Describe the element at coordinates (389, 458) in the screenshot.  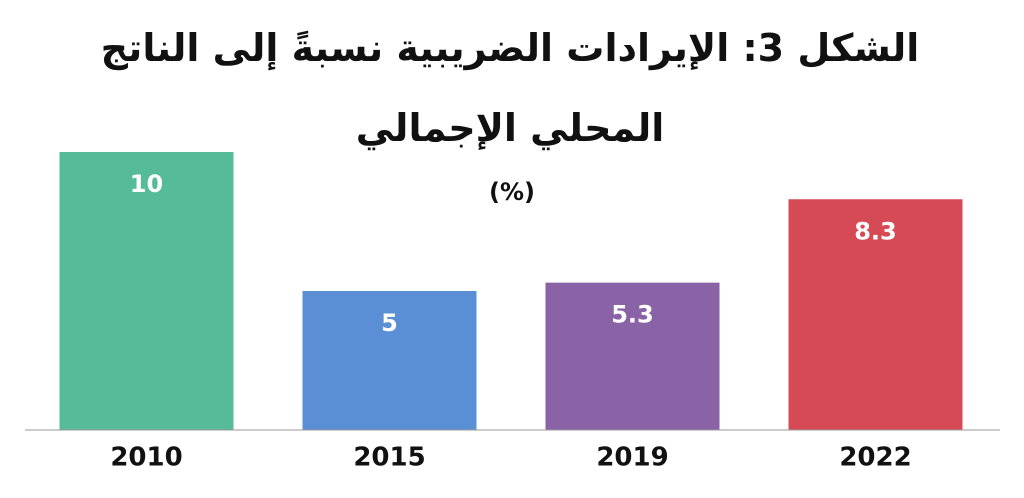
I see `x-tick-label: 2015` at that location.